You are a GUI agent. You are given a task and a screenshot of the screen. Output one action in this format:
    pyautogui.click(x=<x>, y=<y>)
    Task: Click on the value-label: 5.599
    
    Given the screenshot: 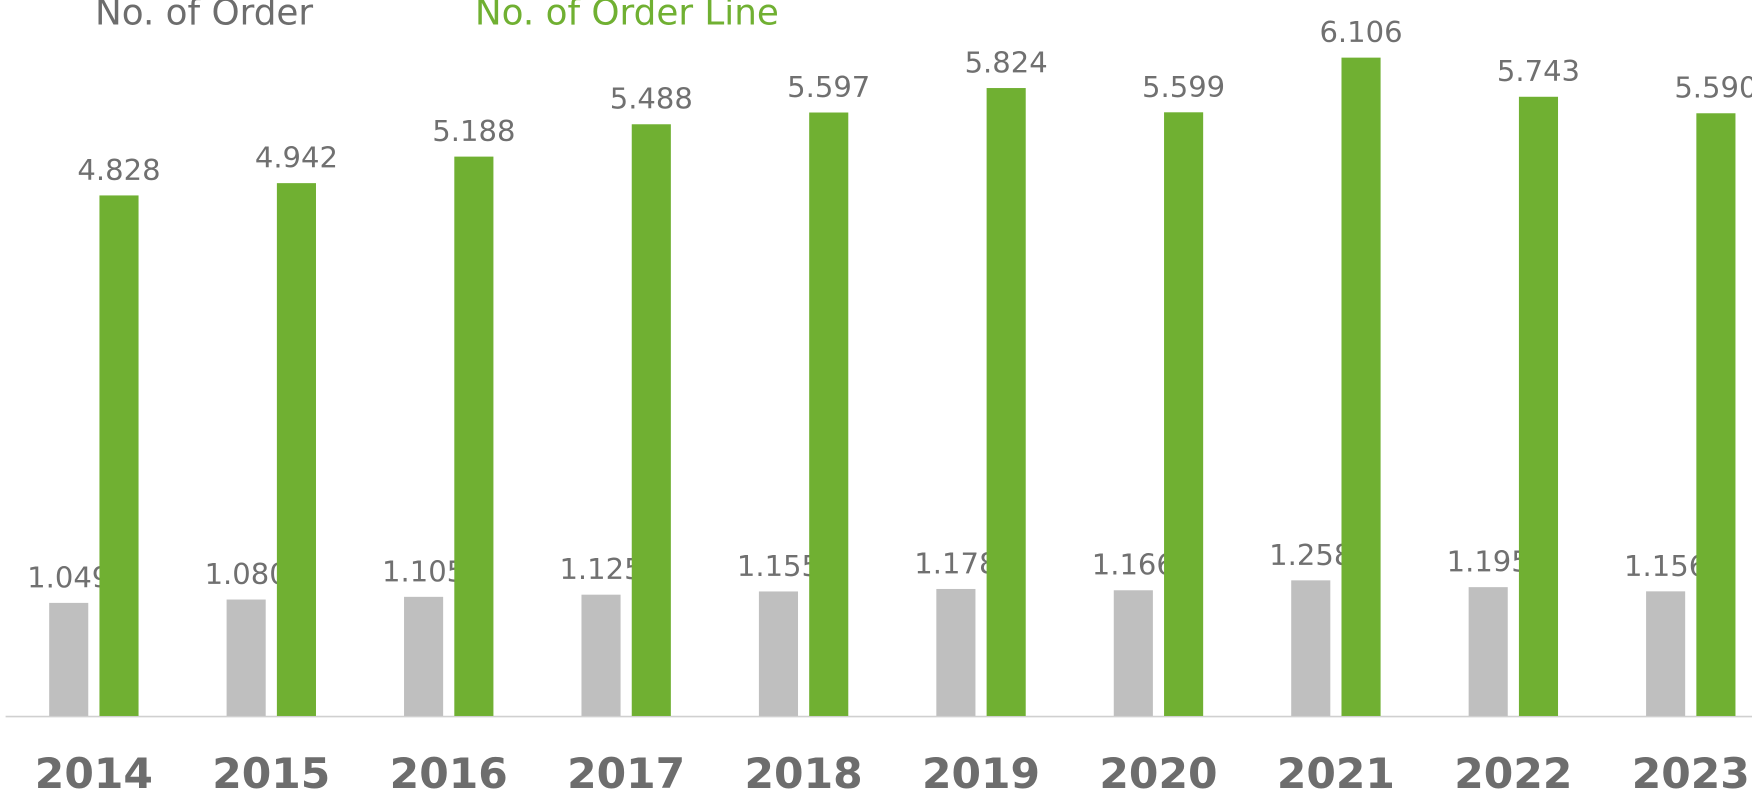 What is the action you would take?
    pyautogui.click(x=1183, y=87)
    